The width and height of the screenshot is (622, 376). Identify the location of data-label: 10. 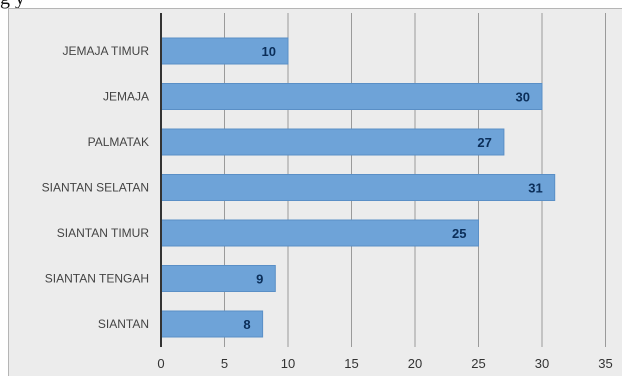
(269, 51).